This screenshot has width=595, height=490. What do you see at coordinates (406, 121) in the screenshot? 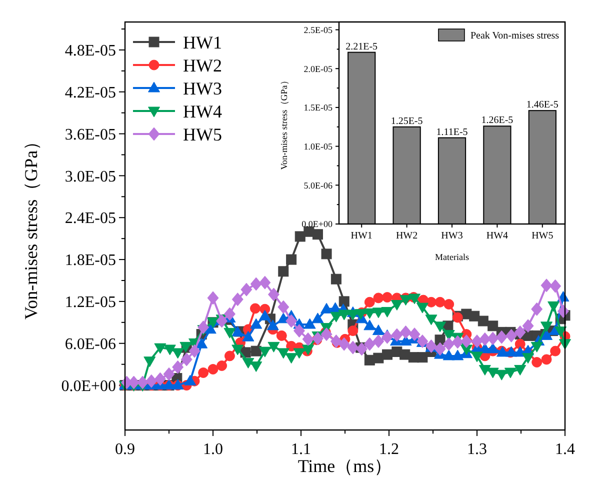
I see `data-label: 1.25E-5` at bounding box center [406, 121].